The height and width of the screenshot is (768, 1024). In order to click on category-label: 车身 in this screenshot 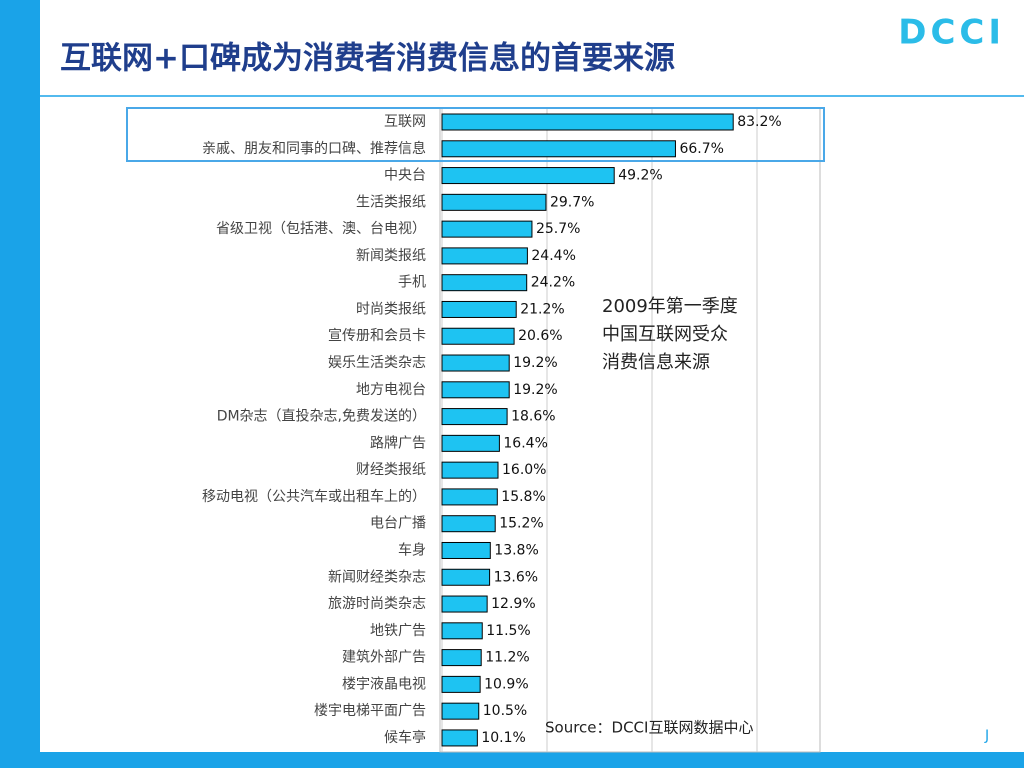, I will do `click(412, 549)`.